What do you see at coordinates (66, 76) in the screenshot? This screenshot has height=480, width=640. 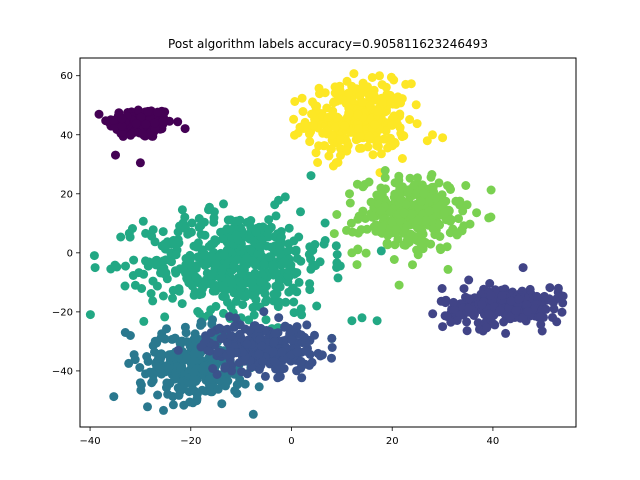 I see `y-tick-label: 60` at bounding box center [66, 76].